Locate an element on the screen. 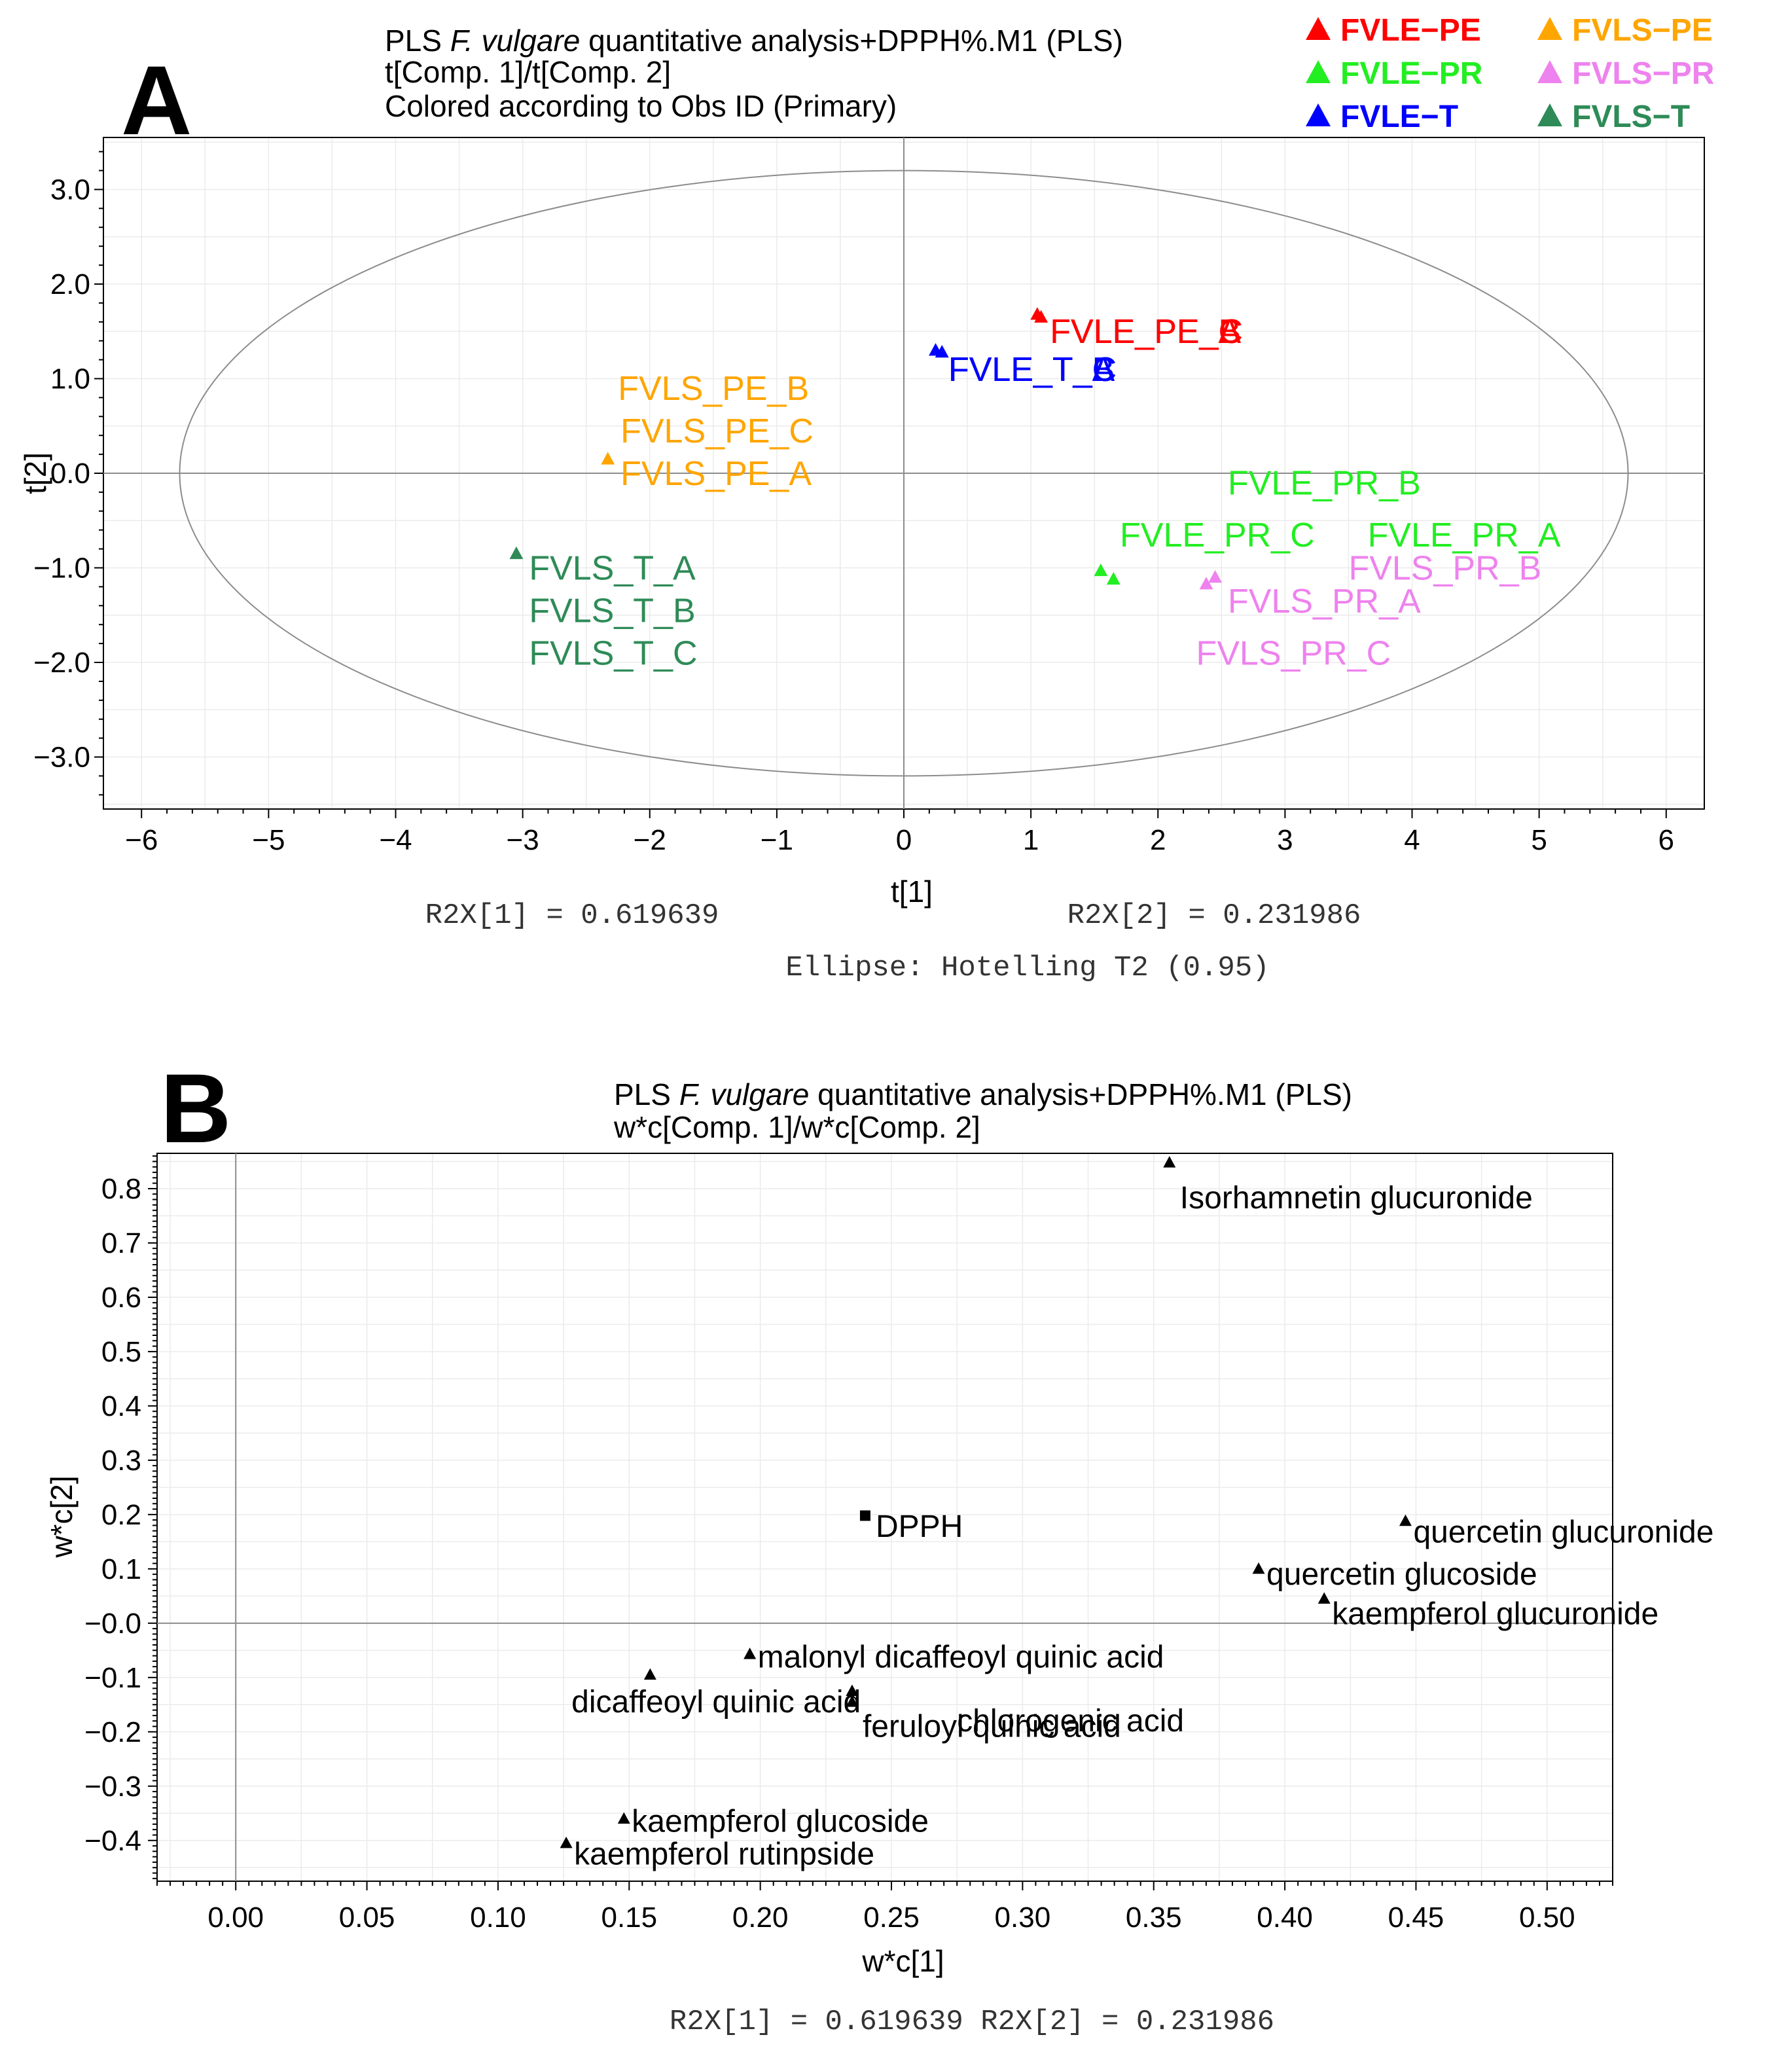 The image size is (1792, 2054). panel-a-letter: A is located at coordinates (157, 100).